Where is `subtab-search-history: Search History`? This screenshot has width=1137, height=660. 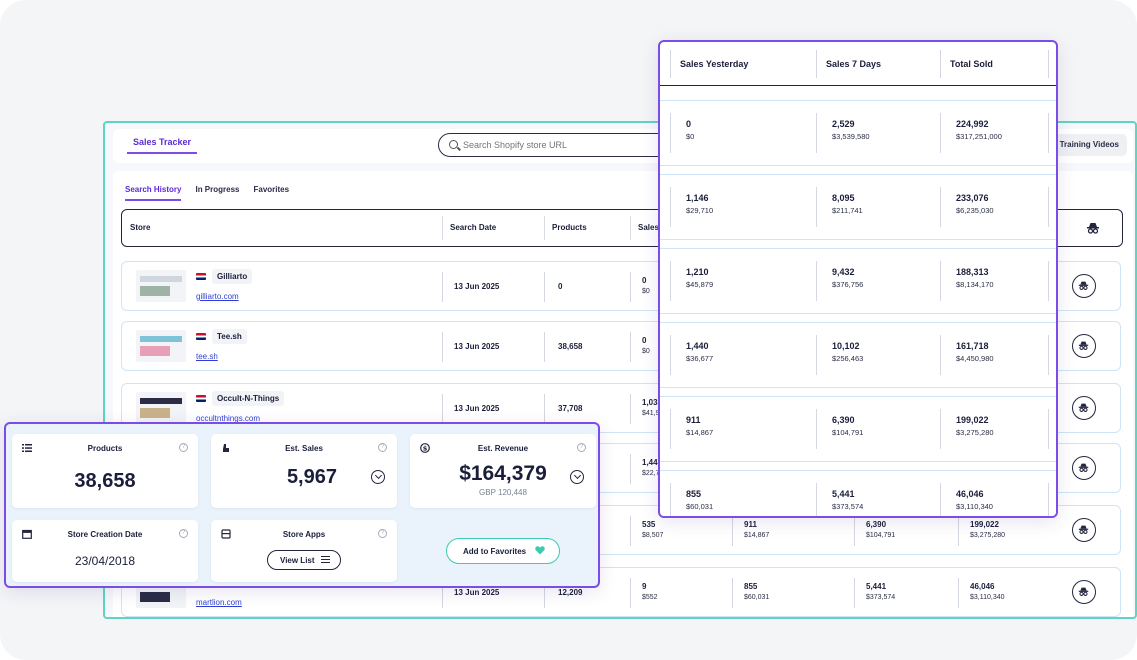 subtab-search-history: Search History is located at coordinates (153, 193).